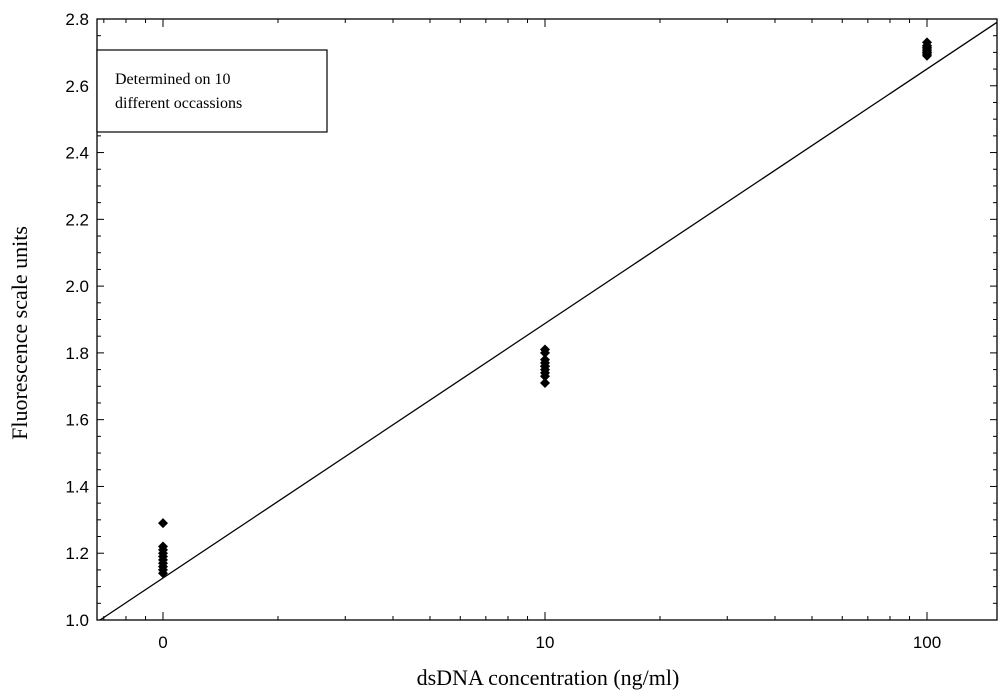  I want to click on annotation-box: Determined on 10 different occassions, so click(212, 91).